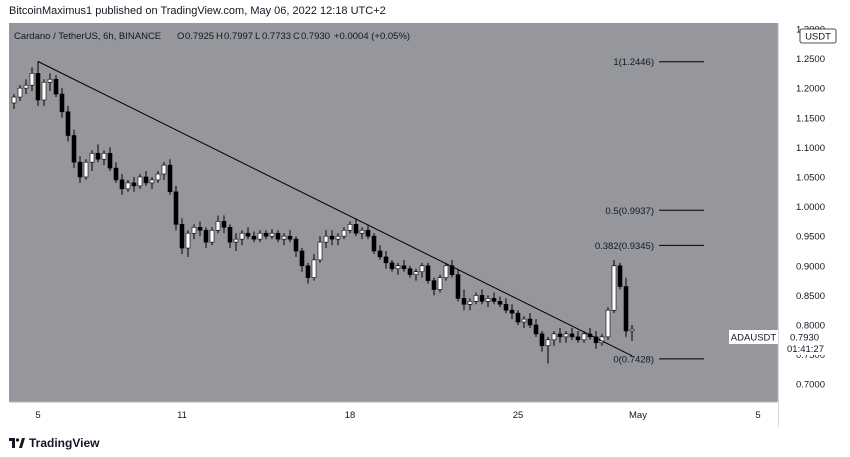  Describe the element at coordinates (633, 359) in the screenshot. I see `fib-level-label: 0(0.7428)` at that location.